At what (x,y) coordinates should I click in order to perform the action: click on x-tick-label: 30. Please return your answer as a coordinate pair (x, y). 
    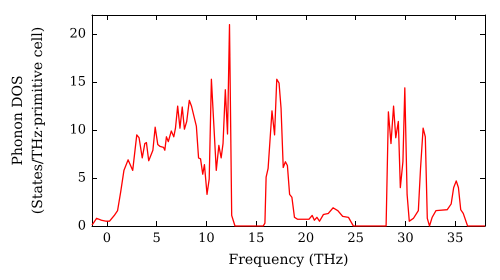
    Looking at the image, I should click on (405, 238).